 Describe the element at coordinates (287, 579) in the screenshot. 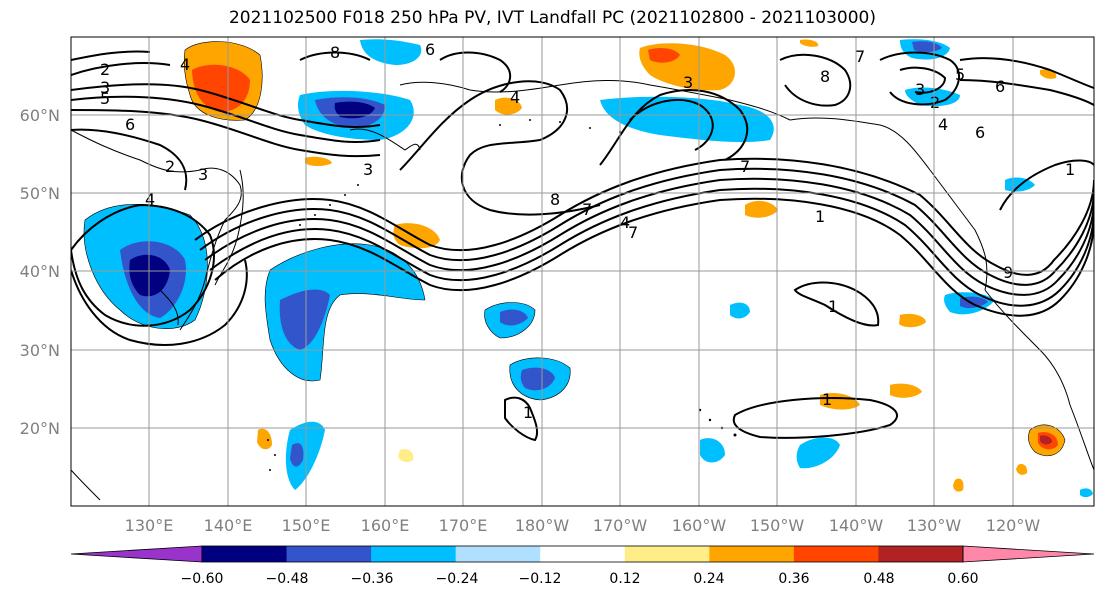

I see `colorbar-tick: −0.48` at that location.